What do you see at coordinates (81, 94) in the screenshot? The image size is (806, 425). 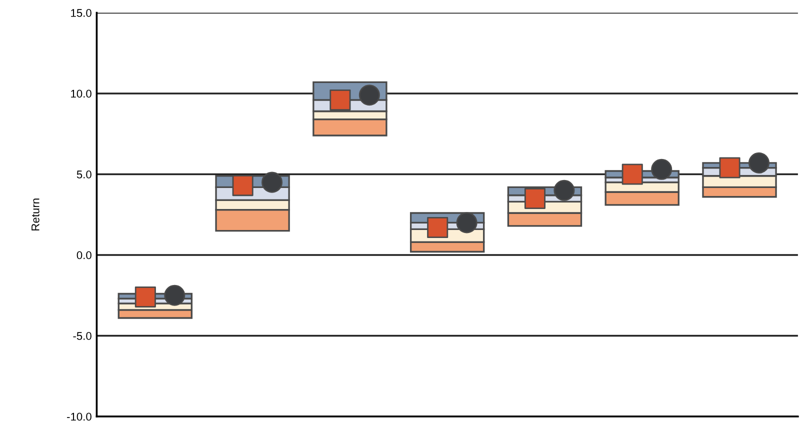 I see `y-tick-label: 10.0` at bounding box center [81, 94].